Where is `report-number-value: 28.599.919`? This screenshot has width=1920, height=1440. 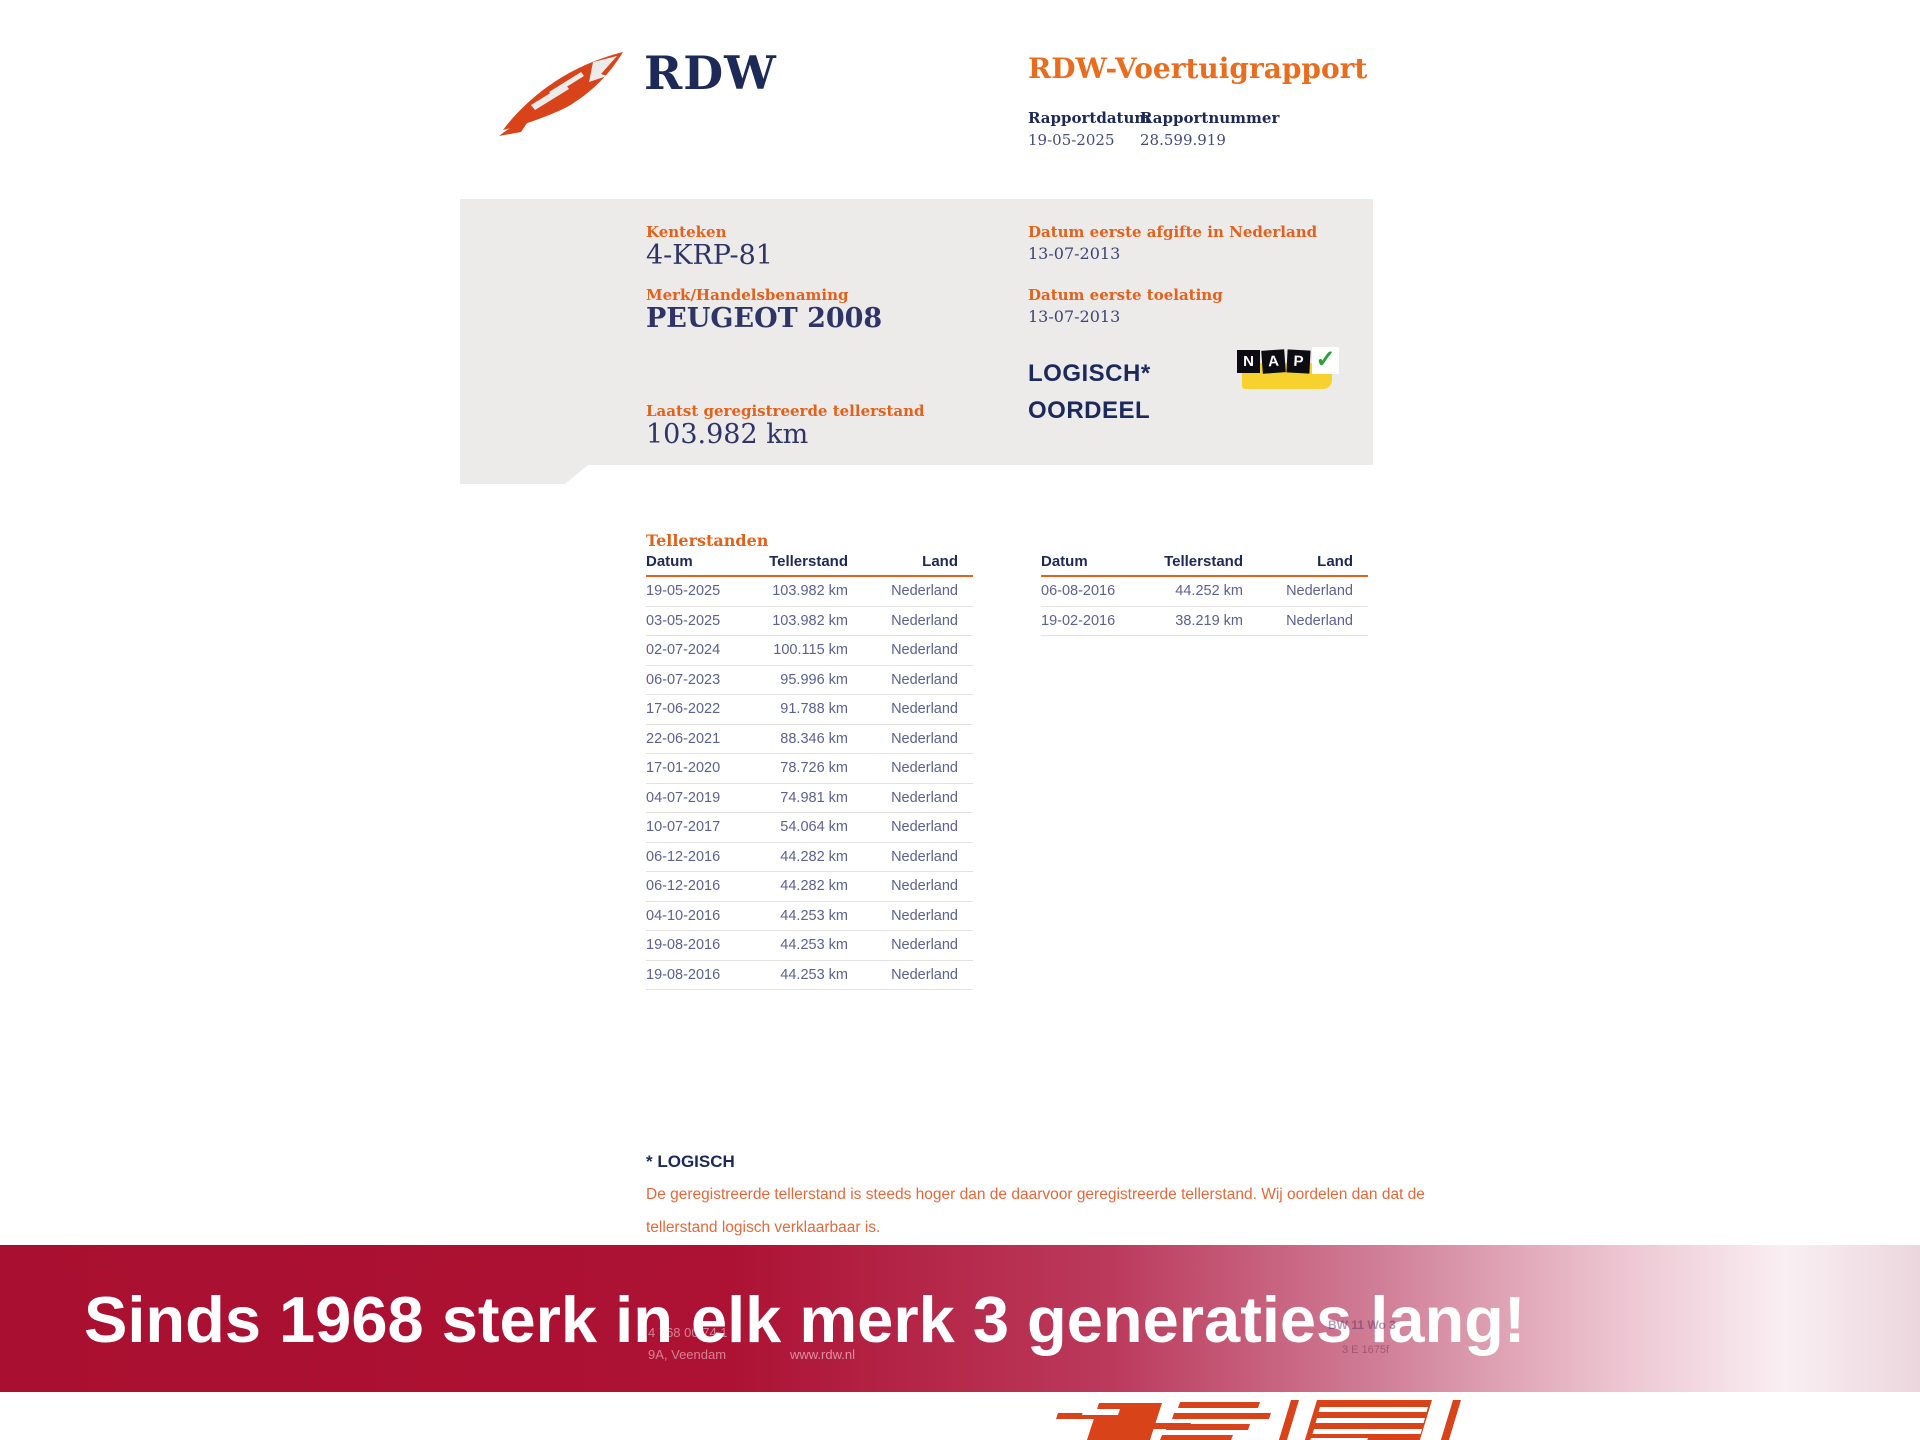
report-number-value: 28.599.919 is located at coordinates (1183, 140).